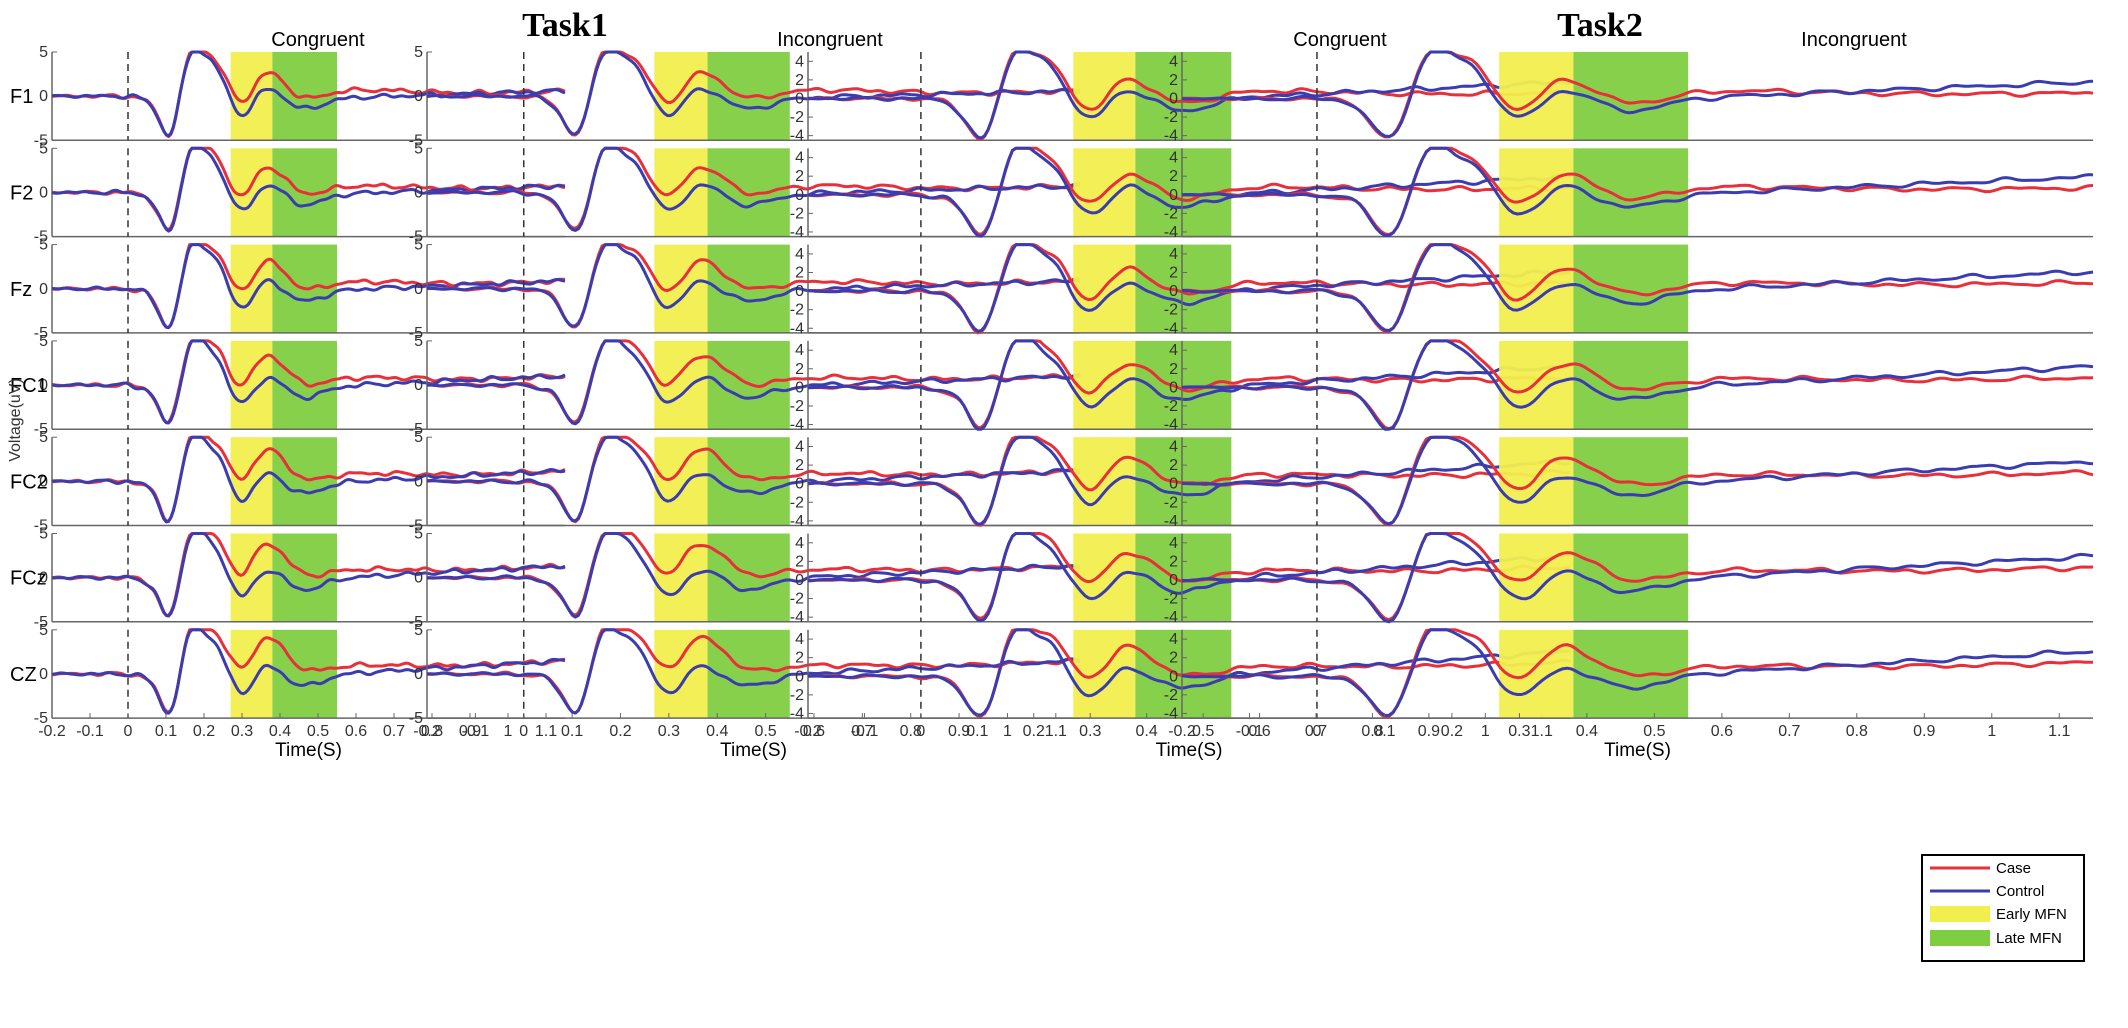 This screenshot has height=1028, width=2128. What do you see at coordinates (1104, 481) in the screenshot?
I see `panel-2-congruent-fc2-early-mfn-window` at bounding box center [1104, 481].